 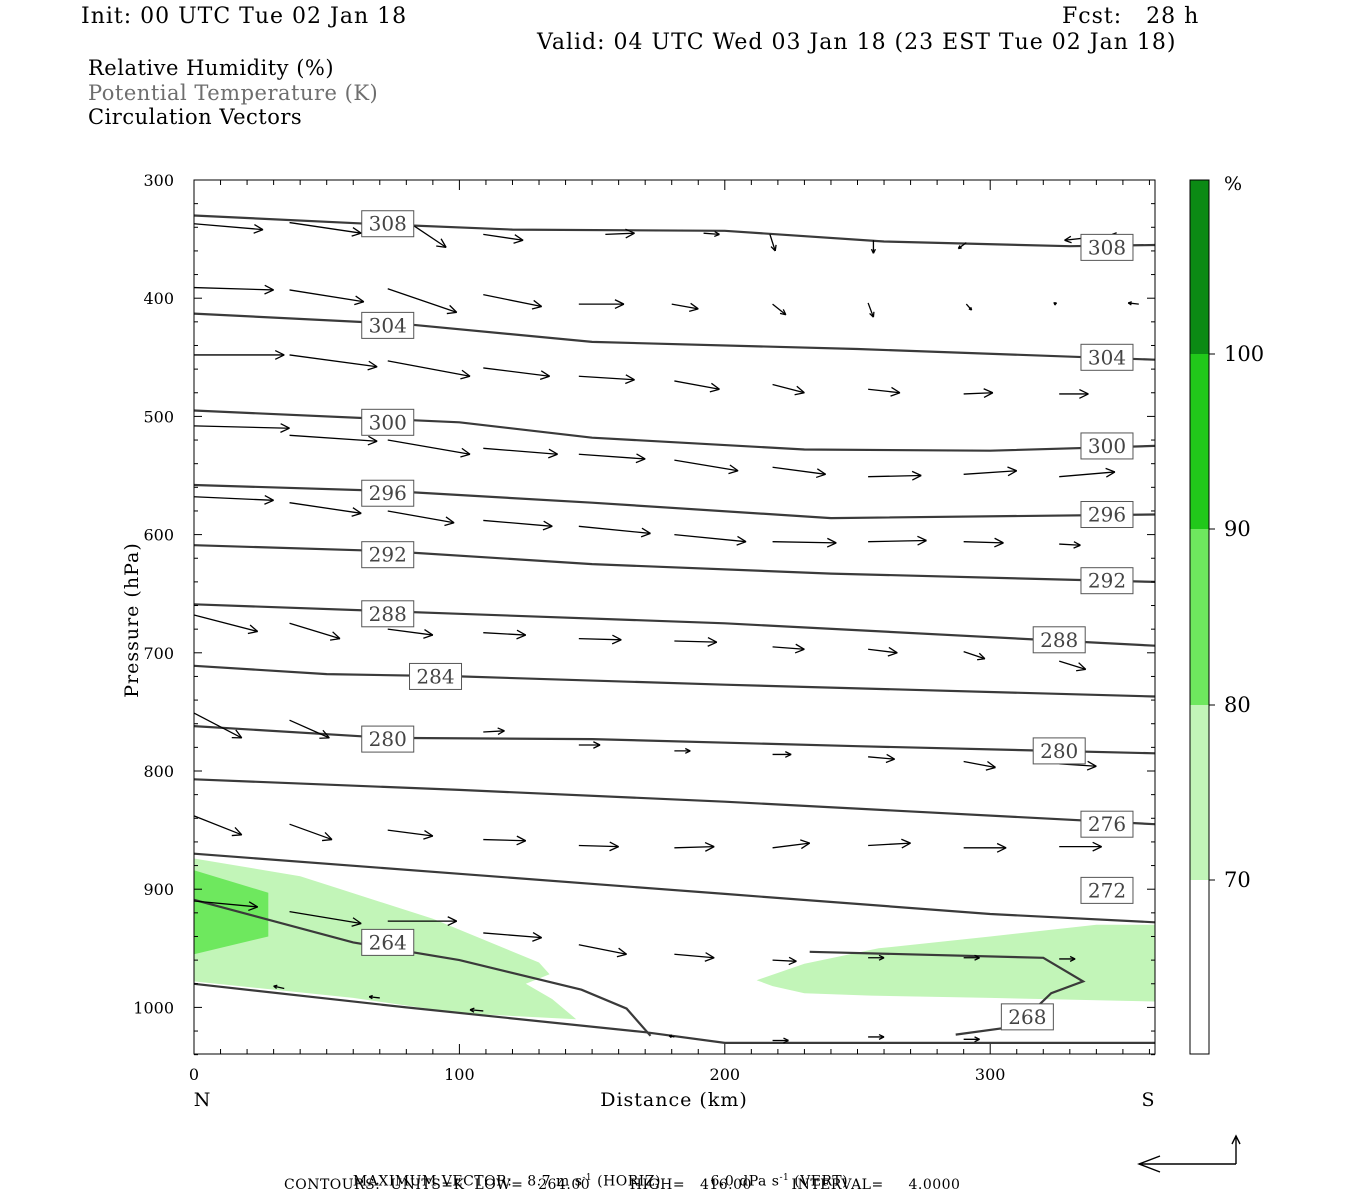 I want to click on max-vector-vert-suffix: (VERT), so click(x=819, y=1181).